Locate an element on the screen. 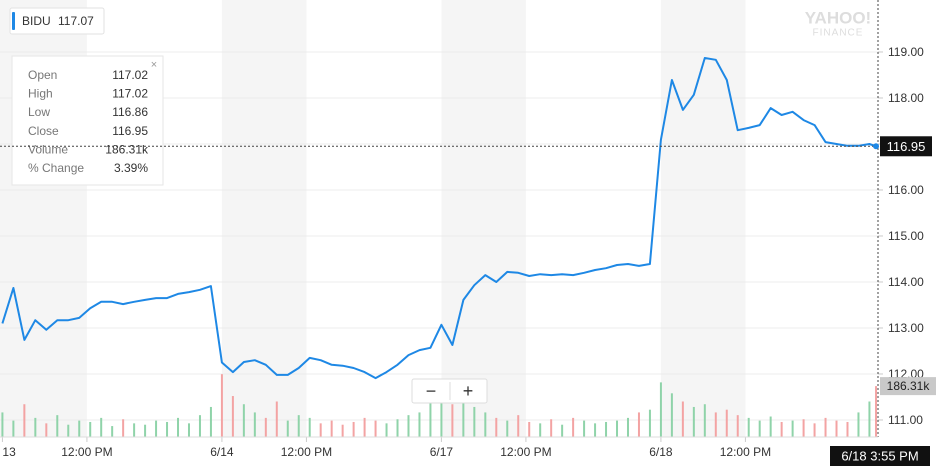 The height and width of the screenshot is (466, 939). watermark: FINANCE is located at coordinates (838, 33).